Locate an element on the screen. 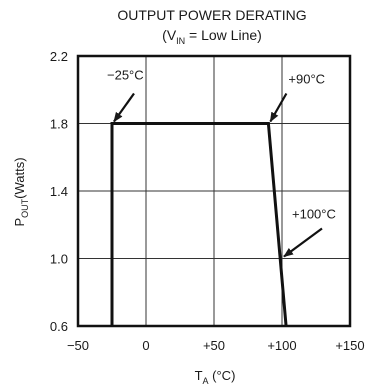 The image size is (366, 387). subtitle-rest: = Low Line) is located at coordinates (223, 35).